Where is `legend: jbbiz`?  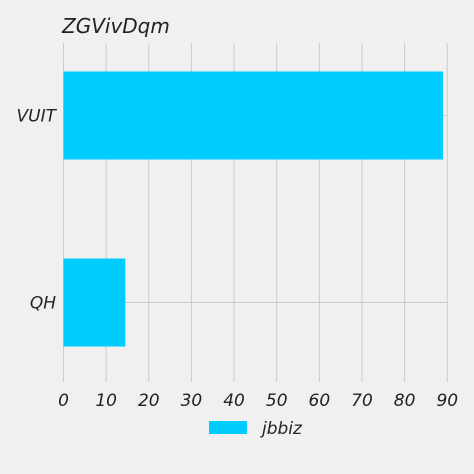
legend: jbbiz is located at coordinates (256, 429).